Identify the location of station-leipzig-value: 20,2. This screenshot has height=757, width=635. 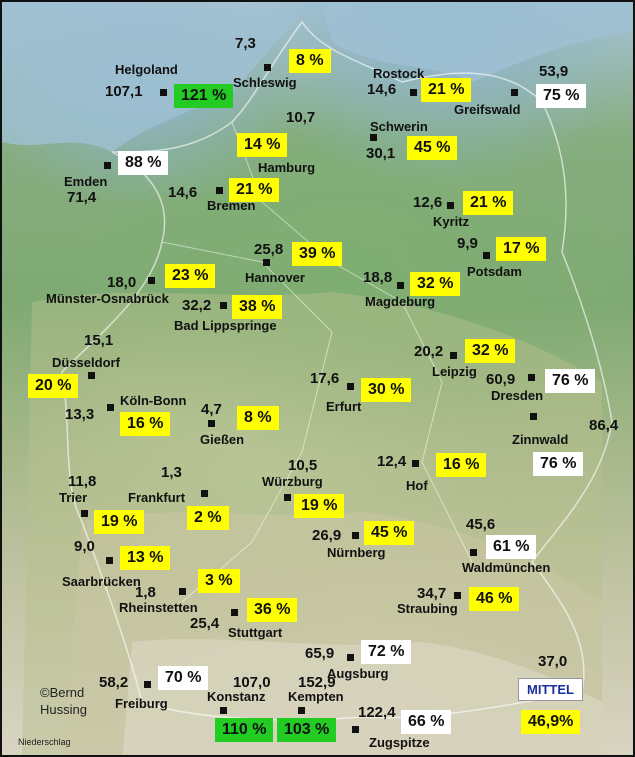
(429, 351).